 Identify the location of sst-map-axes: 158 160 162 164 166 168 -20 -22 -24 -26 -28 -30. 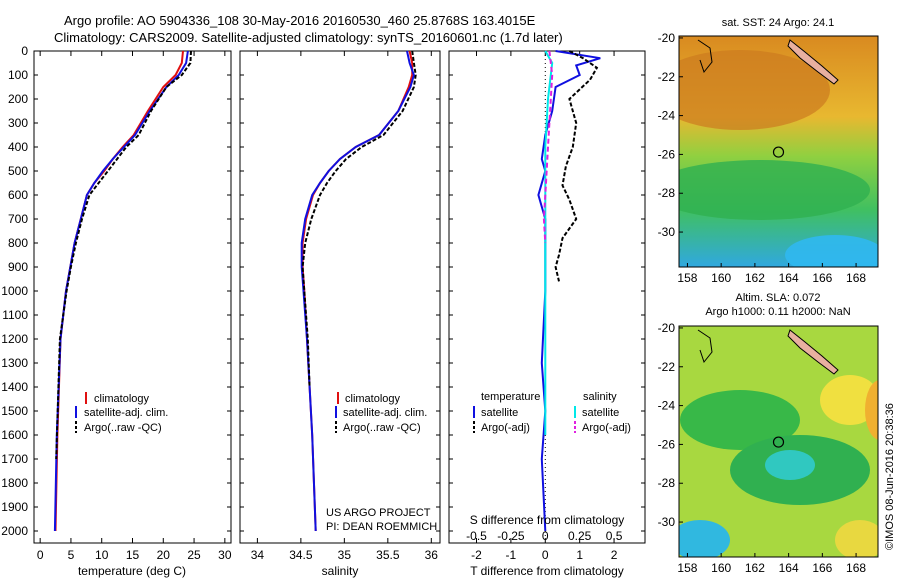
(762, 158).